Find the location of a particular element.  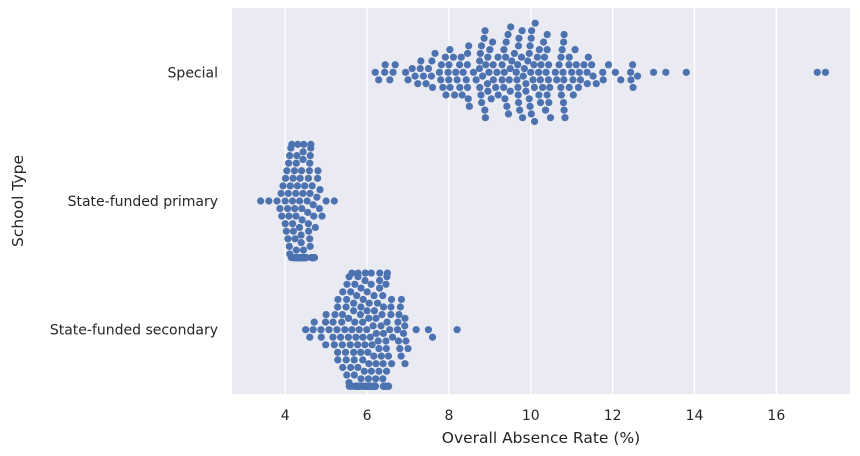

x-axis-label: Overall Absence Rate (%) is located at coordinates (541, 438).